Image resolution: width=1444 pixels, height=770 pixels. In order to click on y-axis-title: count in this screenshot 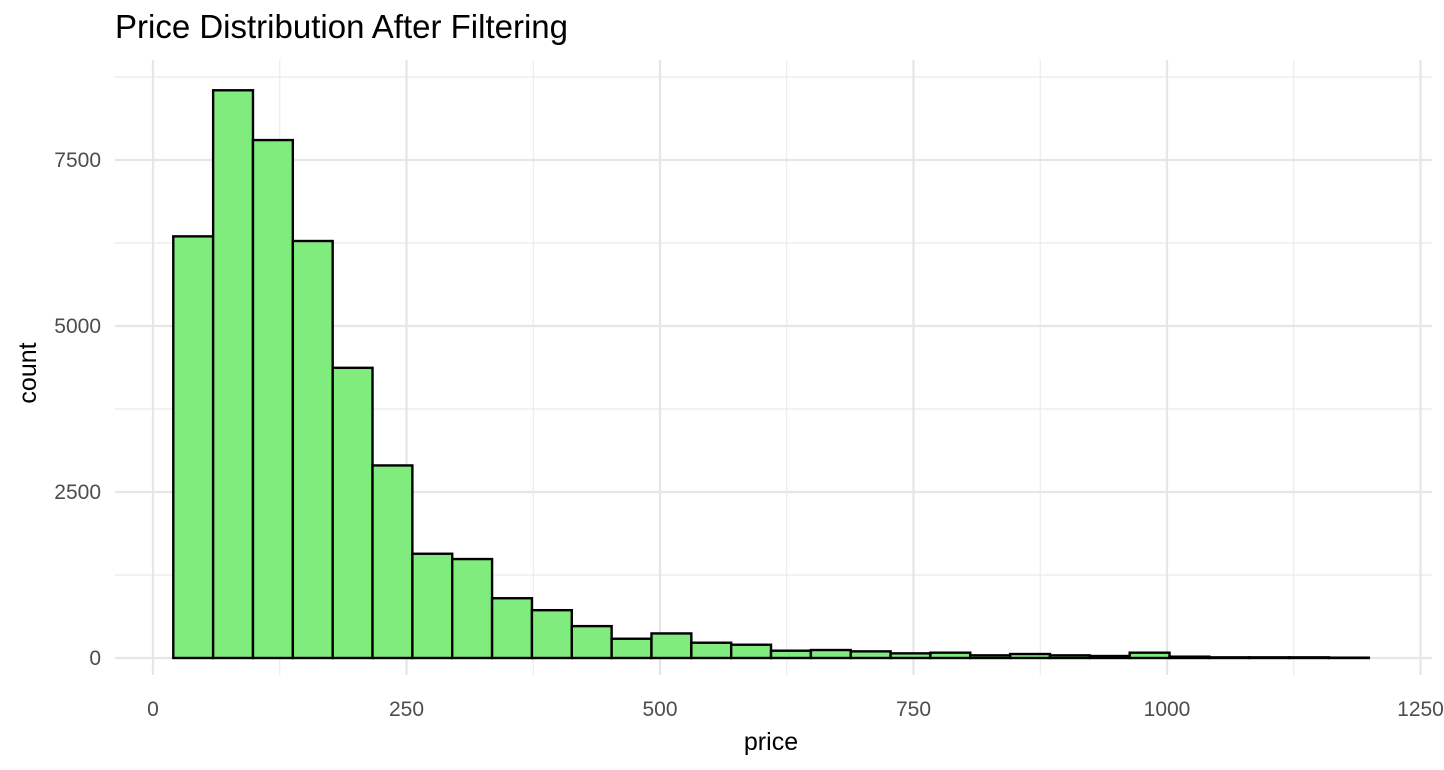, I will do `click(28, 372)`.